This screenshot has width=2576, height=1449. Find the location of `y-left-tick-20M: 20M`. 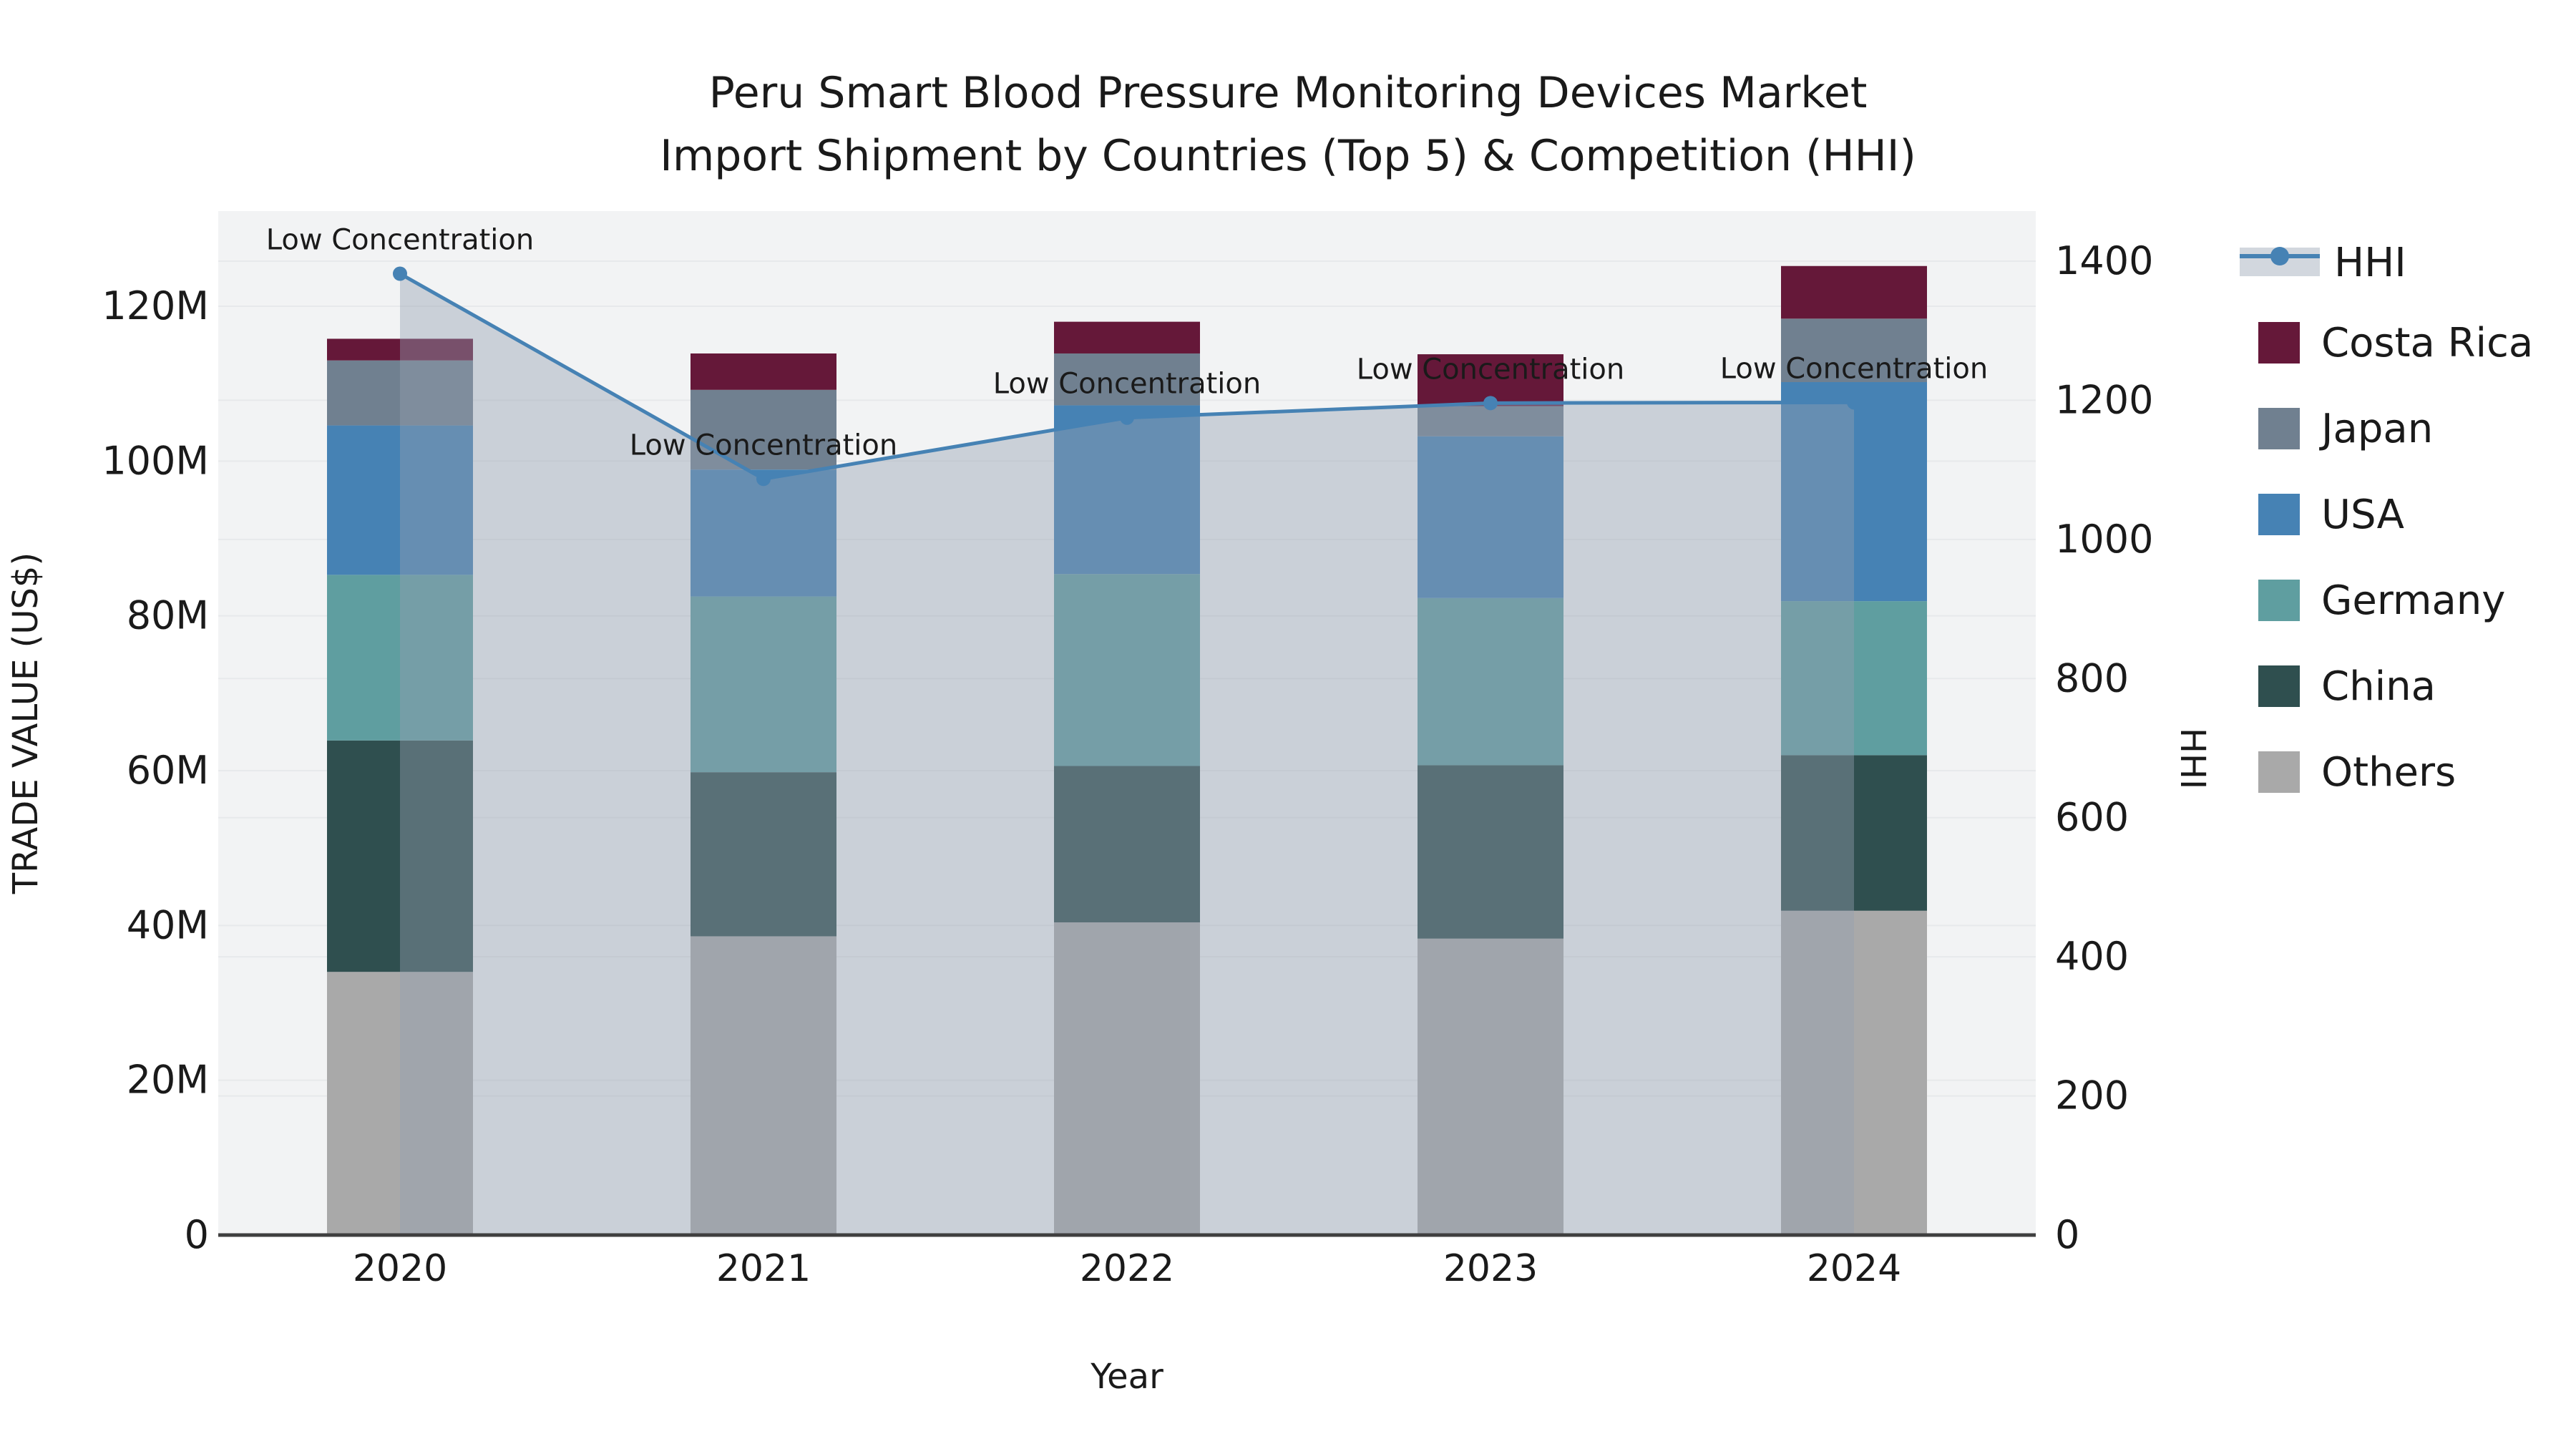

y-left-tick-20M: 20M is located at coordinates (168, 1080).